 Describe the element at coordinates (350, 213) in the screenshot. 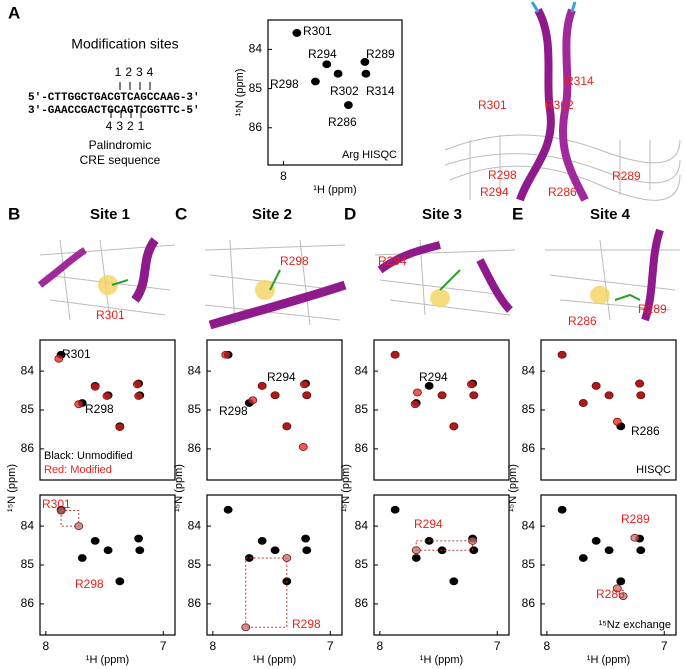

I see `panel-label: D` at that location.